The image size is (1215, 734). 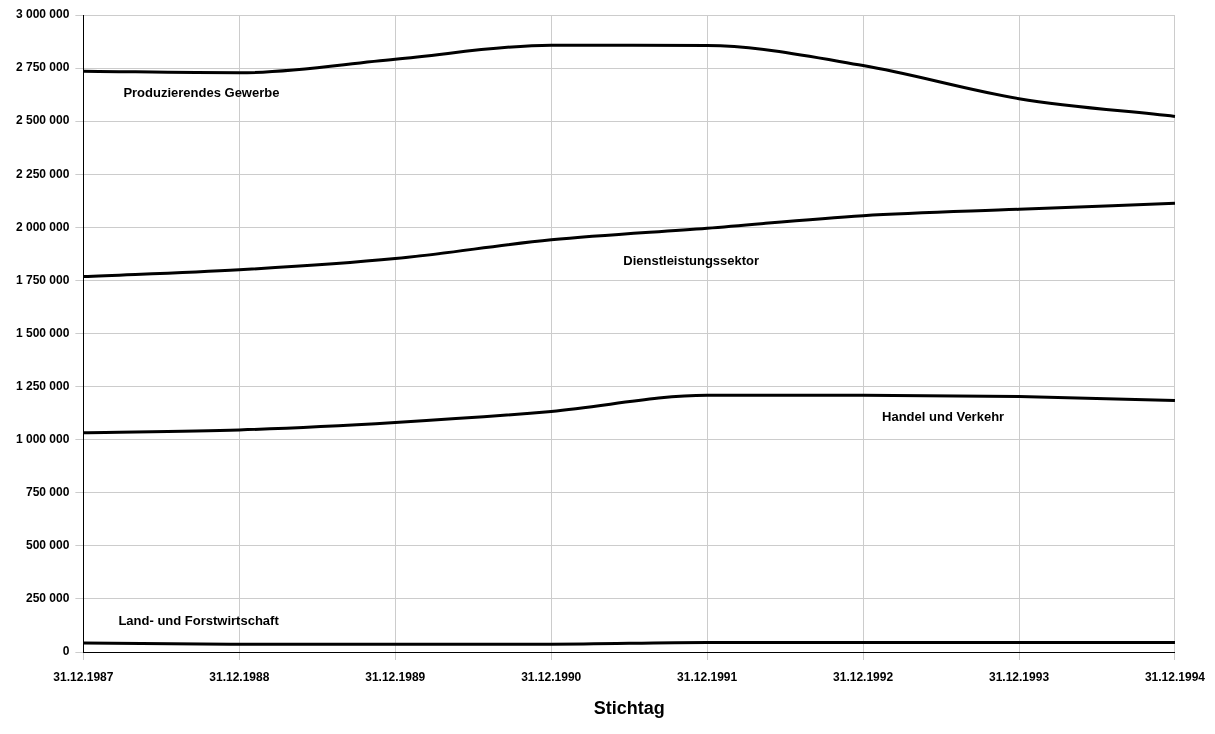 What do you see at coordinates (42, 67) in the screenshot?
I see `y-tick-label: 2 750 000` at bounding box center [42, 67].